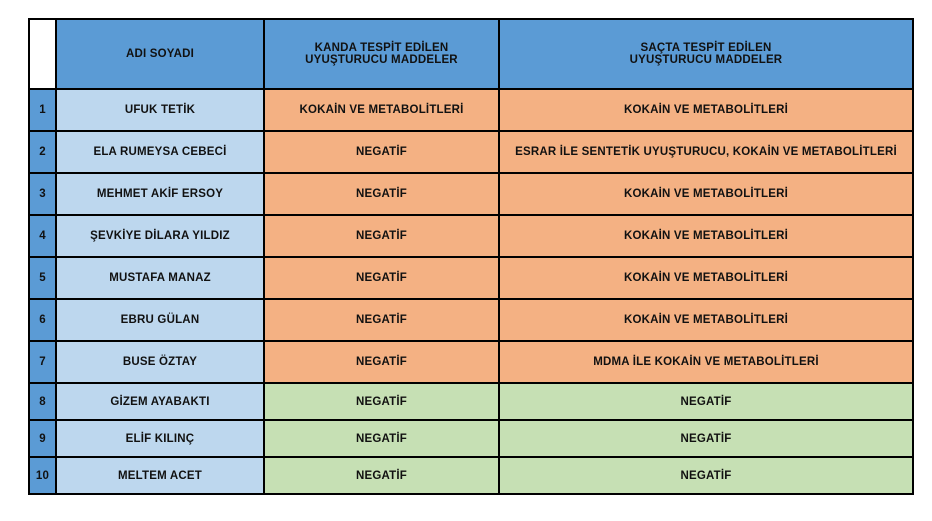 The height and width of the screenshot is (521, 932). What do you see at coordinates (706, 54) in the screenshot?
I see `header-hair-result: SAÇTA TESPİT EDİLEN UYUŞTURUCU MADDELER` at bounding box center [706, 54].